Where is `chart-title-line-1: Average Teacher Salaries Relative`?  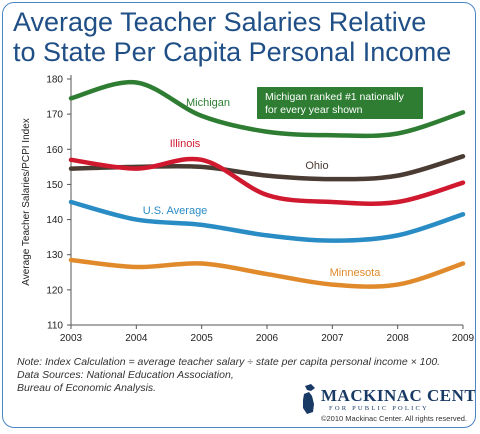
chart-title-line-1: Average Teacher Salaries Relative is located at coordinates (220, 22).